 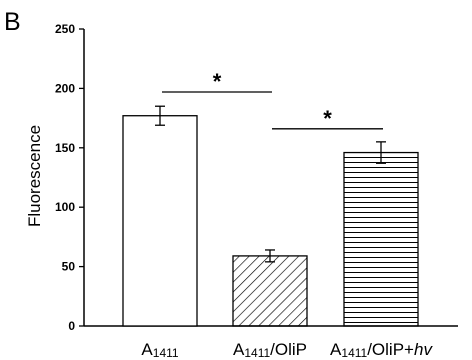 What do you see at coordinates (270, 350) in the screenshot?
I see `category-label: A1411/OliP` at bounding box center [270, 350].